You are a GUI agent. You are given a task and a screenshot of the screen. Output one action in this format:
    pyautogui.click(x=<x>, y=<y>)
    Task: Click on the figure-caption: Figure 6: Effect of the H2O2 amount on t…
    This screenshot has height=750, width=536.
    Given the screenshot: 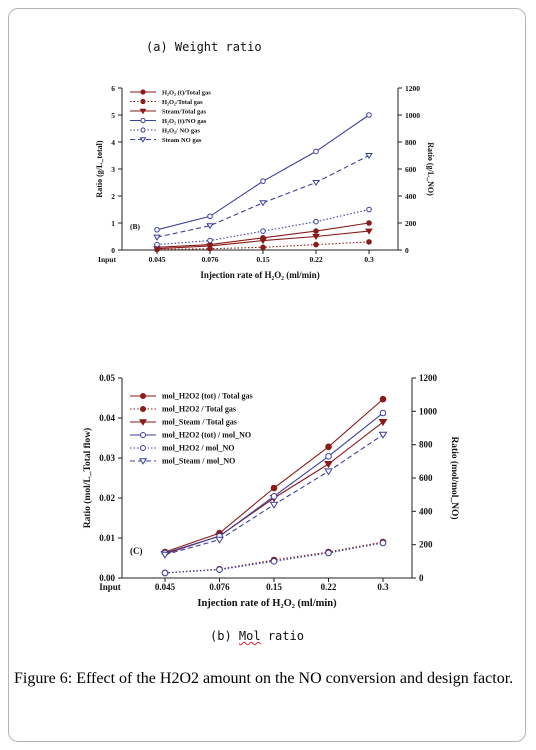 What is the action you would take?
    pyautogui.click(x=264, y=679)
    